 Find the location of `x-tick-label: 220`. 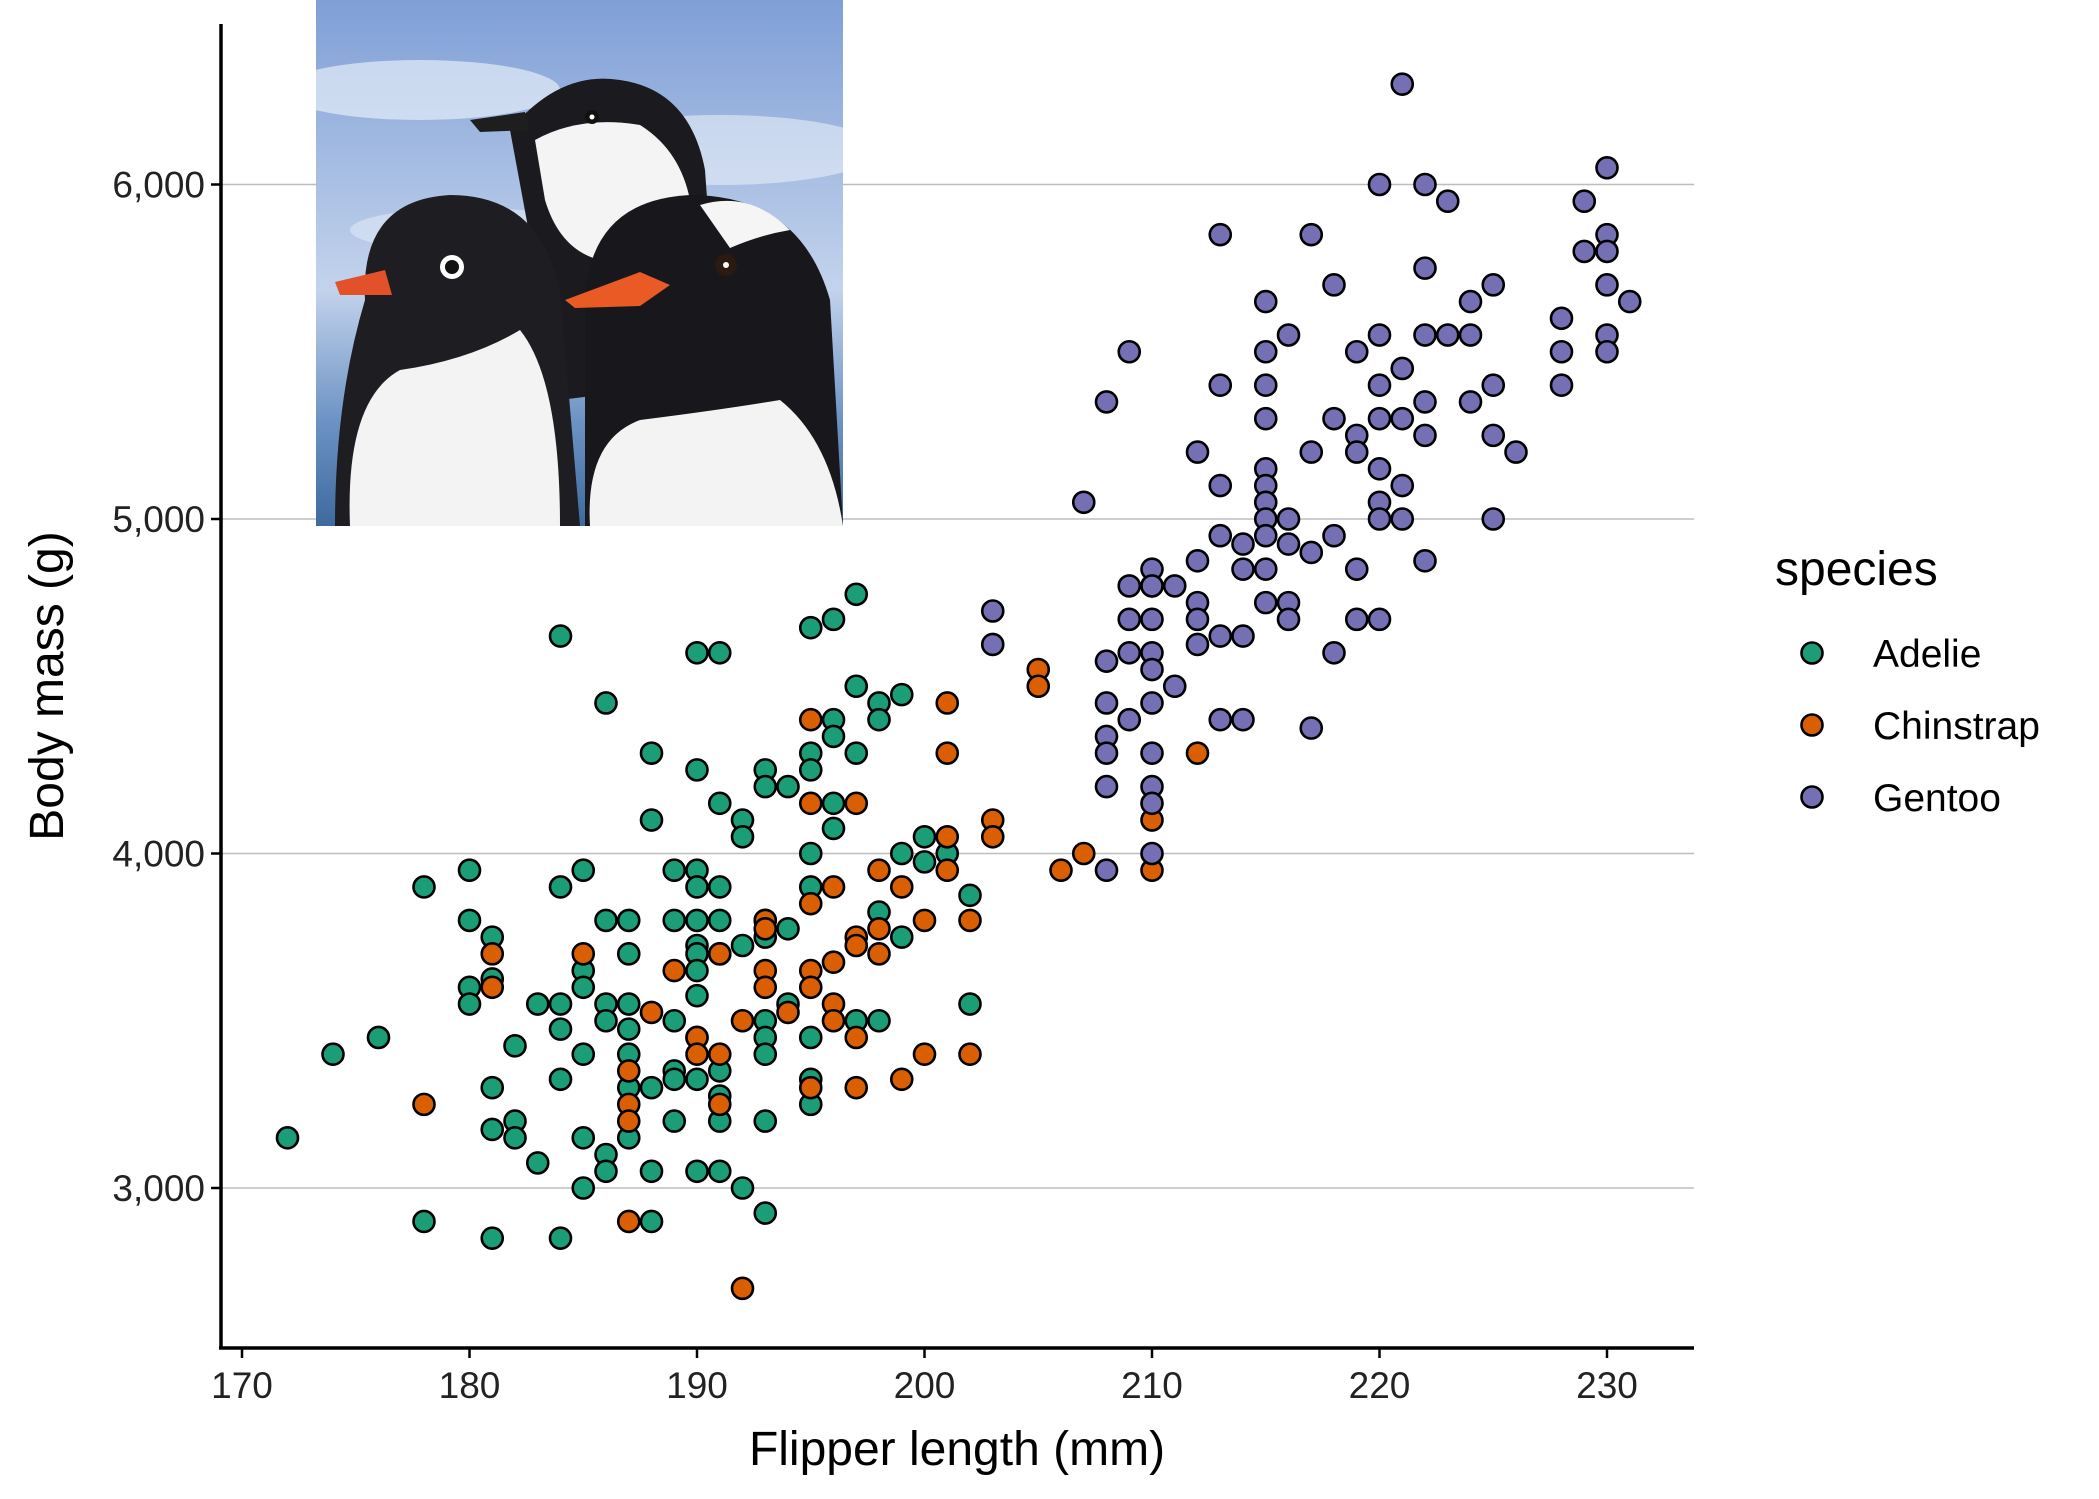

x-tick-label: 220 is located at coordinates (1380, 1385).